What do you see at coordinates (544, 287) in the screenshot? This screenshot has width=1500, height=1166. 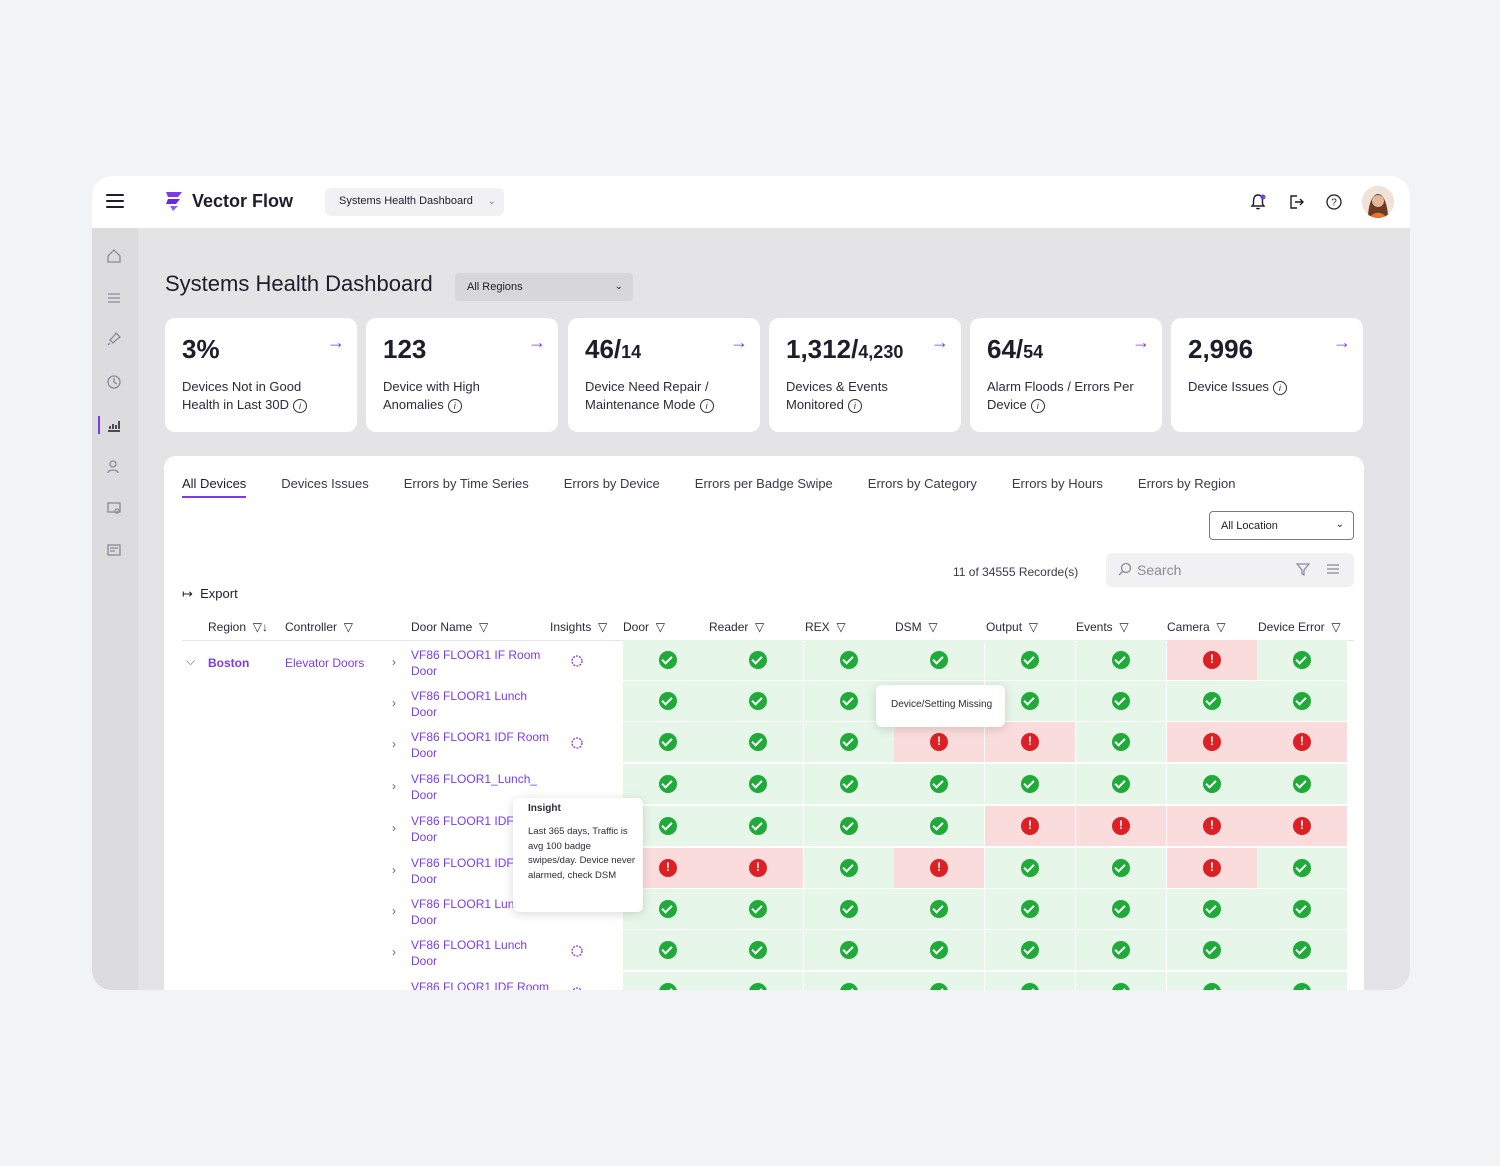 I see `region-select: All Regions ⌄` at bounding box center [544, 287].